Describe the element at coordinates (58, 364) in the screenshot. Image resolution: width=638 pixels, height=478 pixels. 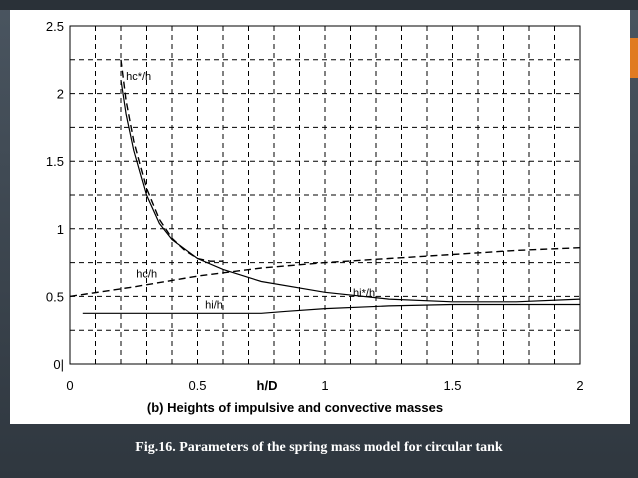
I see `y-tick-label: 0|` at that location.